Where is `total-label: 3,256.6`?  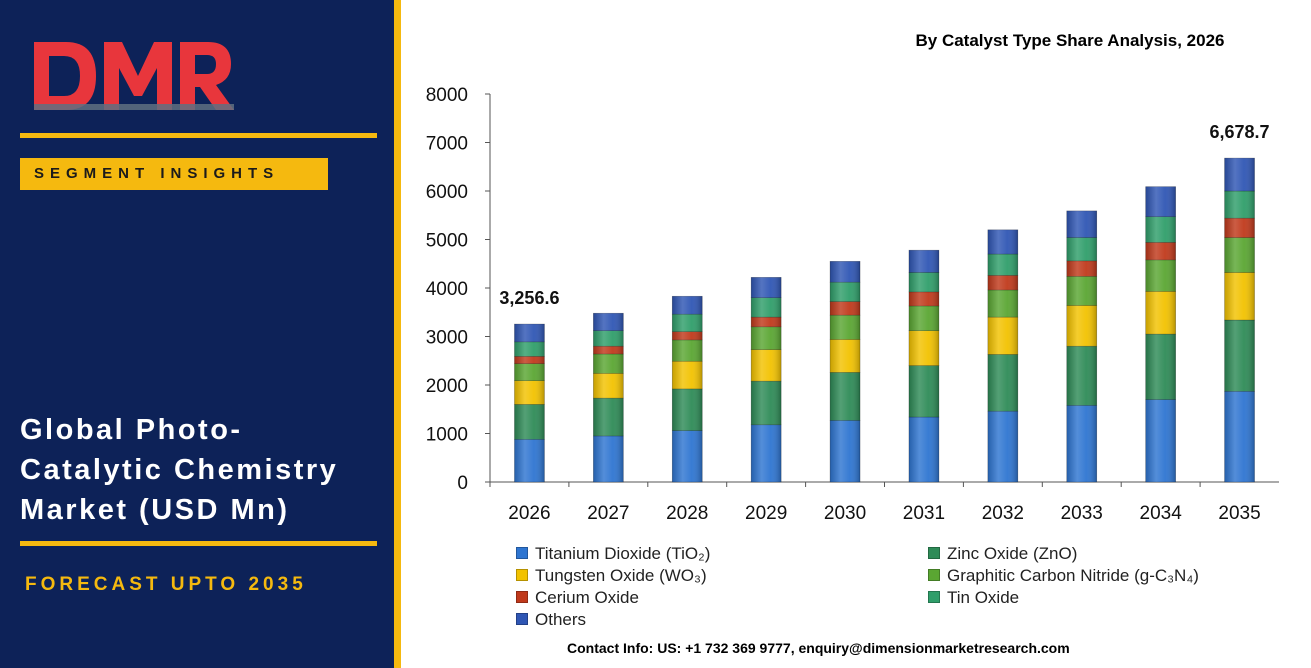
total-label: 3,256.6 is located at coordinates (529, 298).